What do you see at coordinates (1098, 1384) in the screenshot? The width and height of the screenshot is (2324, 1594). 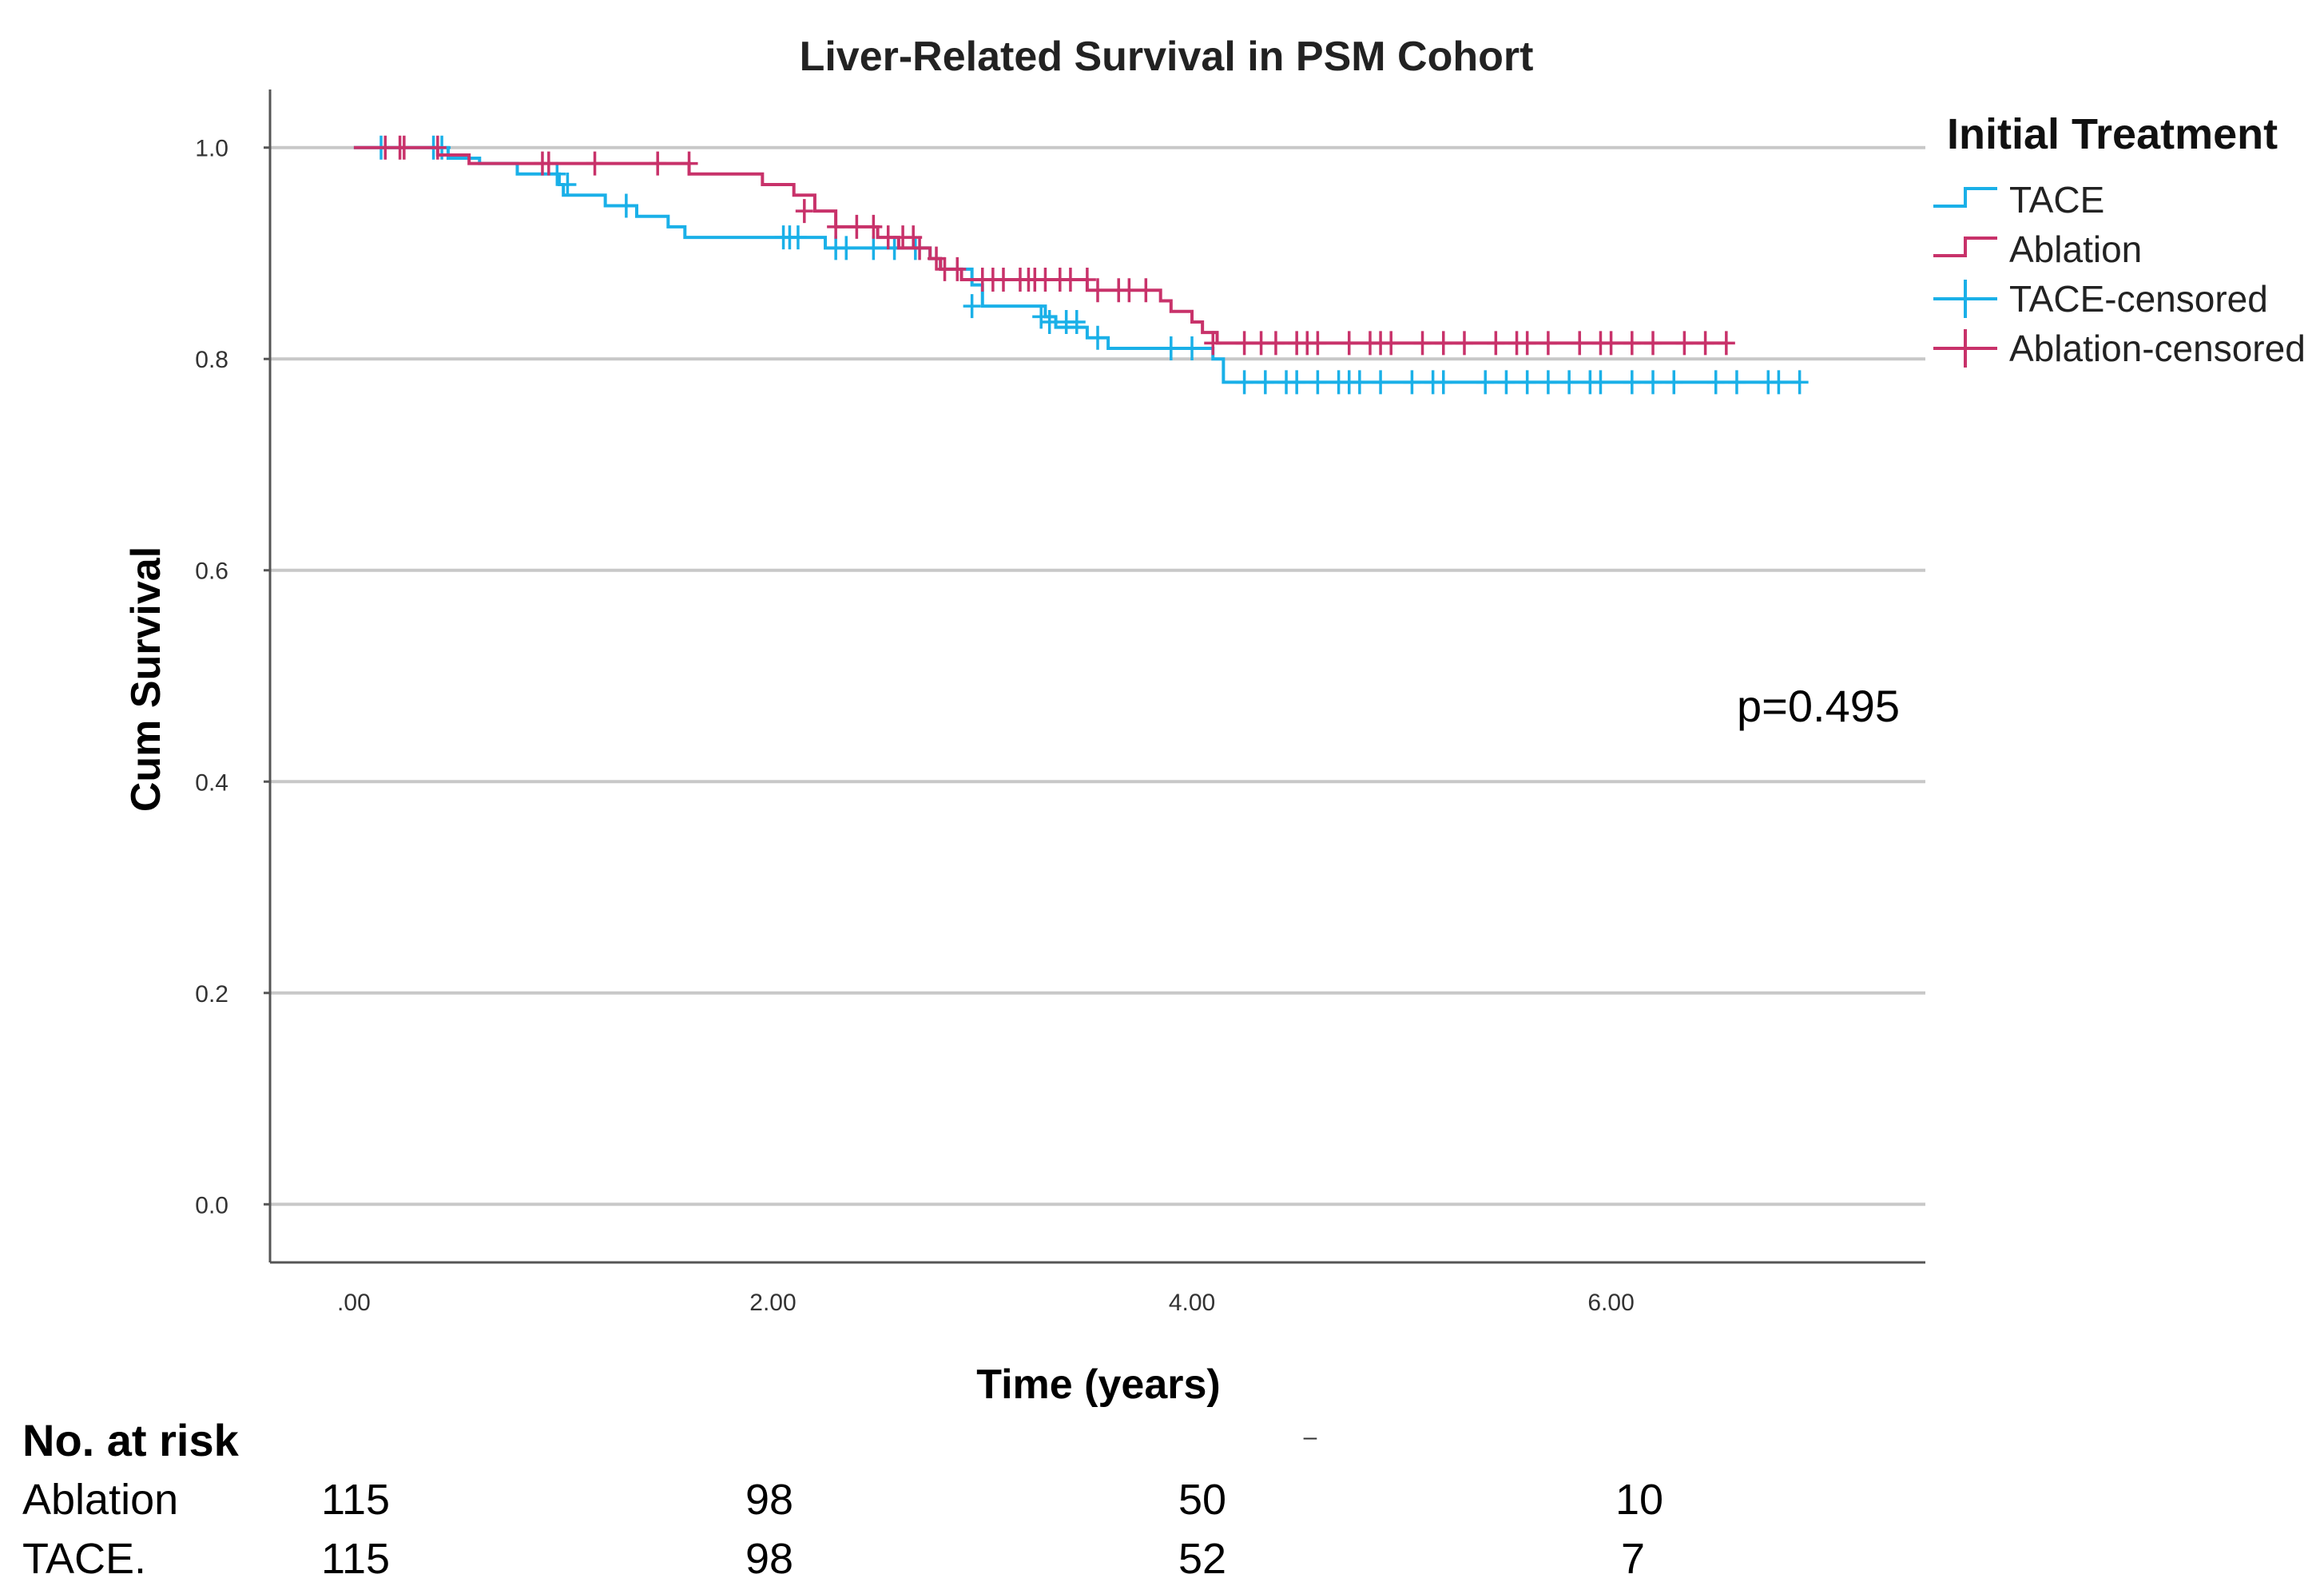 I see `x-axis-title: Time (years)` at bounding box center [1098, 1384].